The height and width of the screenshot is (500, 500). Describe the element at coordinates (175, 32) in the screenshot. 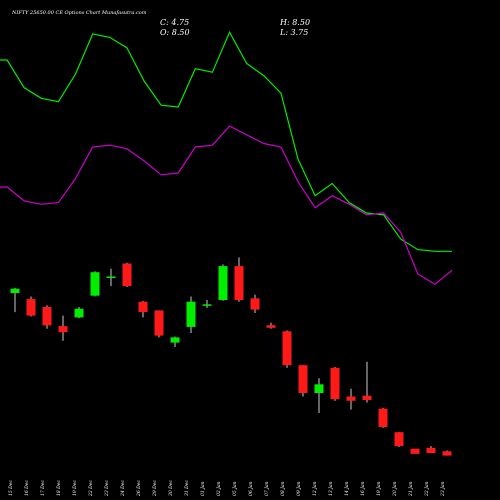

I see `open-readout: O: 8.50` at that location.